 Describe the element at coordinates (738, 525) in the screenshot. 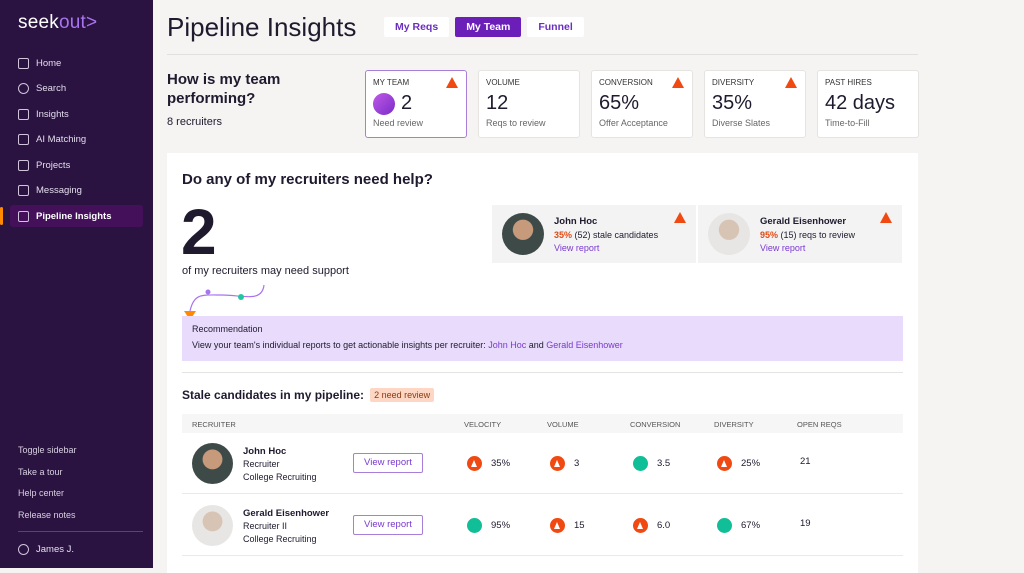

I see `diversity-cell: 67%` at that location.